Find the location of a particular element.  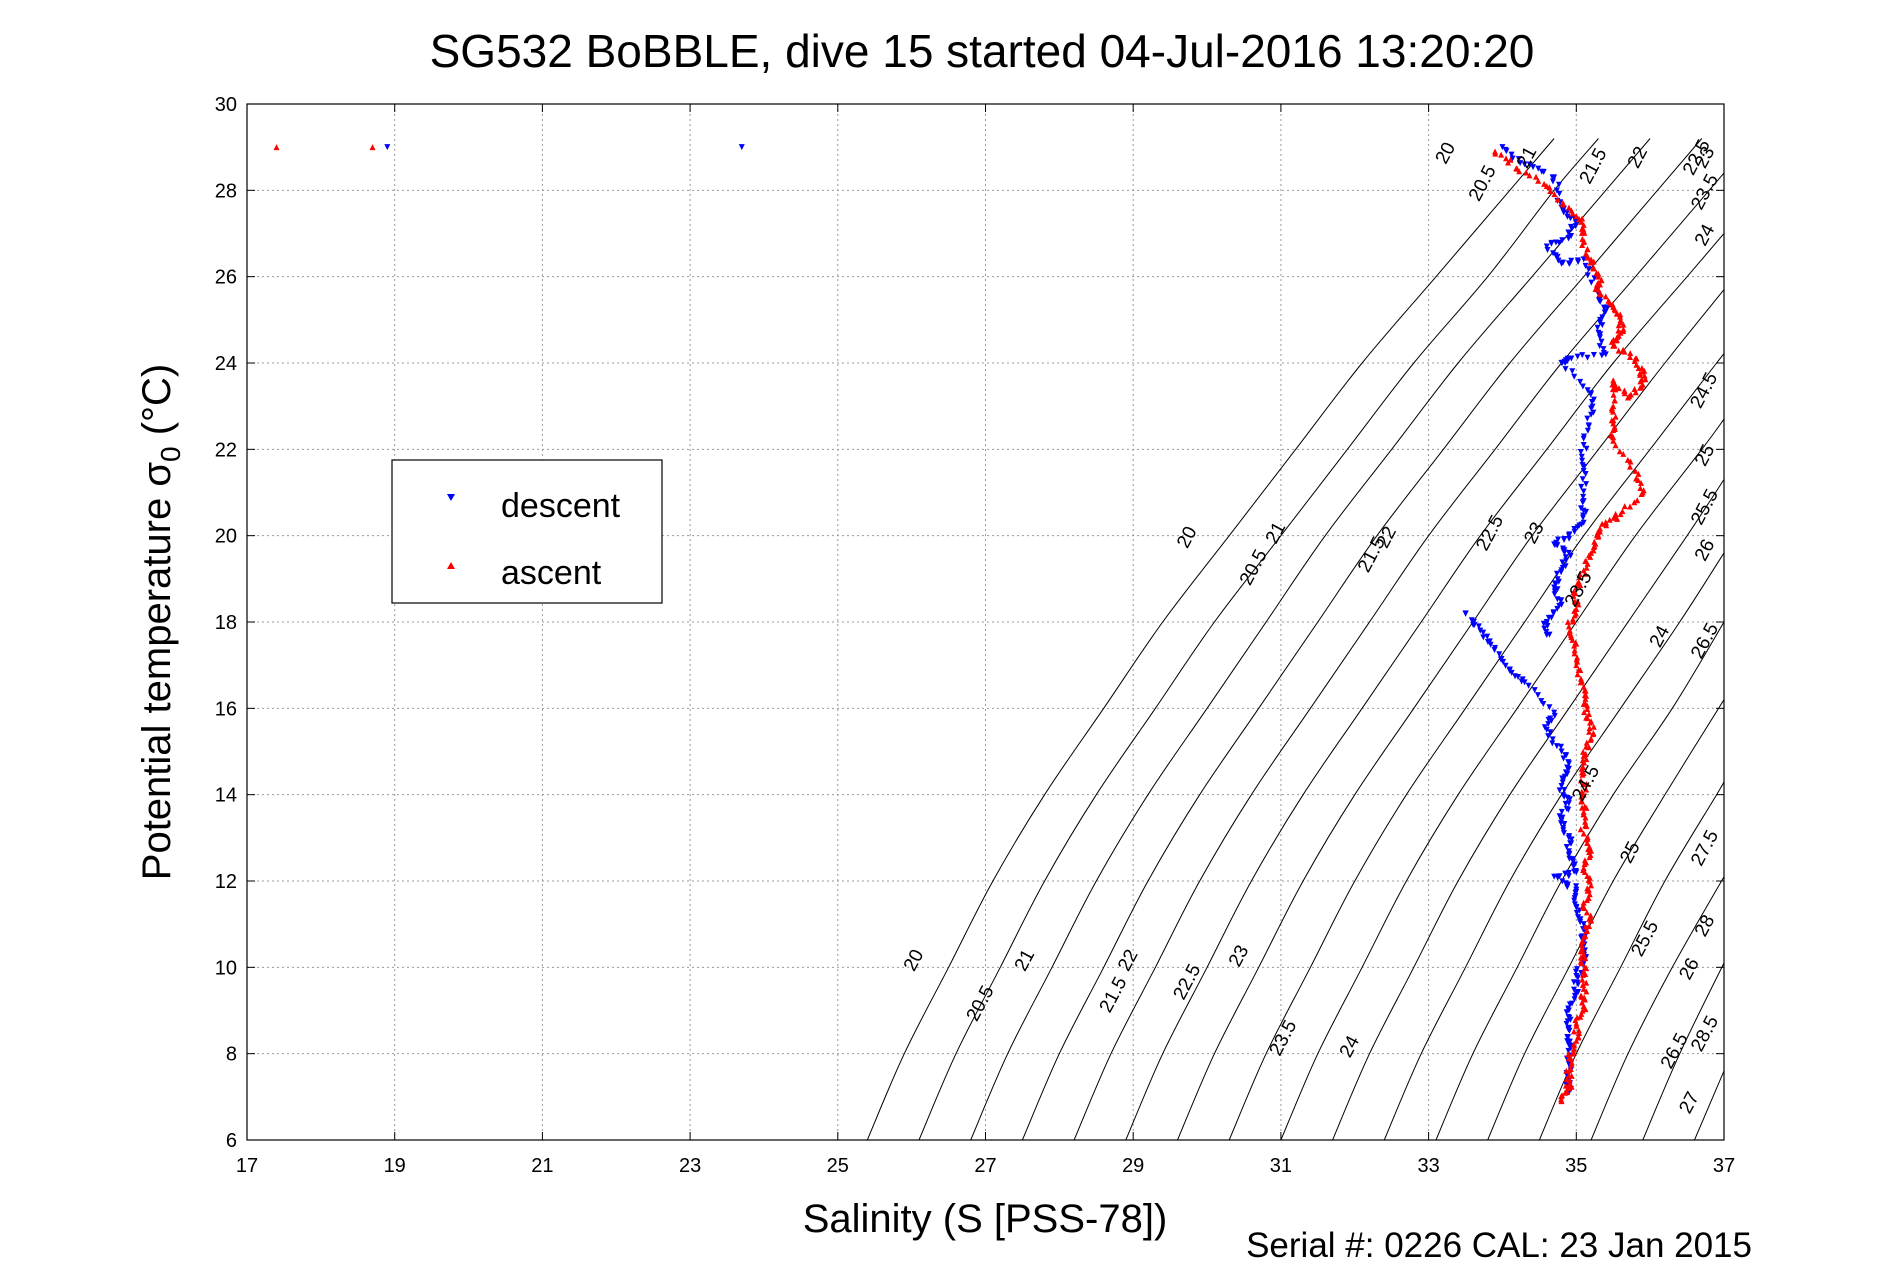

x-tick-label: 31 is located at coordinates (1281, 1166).